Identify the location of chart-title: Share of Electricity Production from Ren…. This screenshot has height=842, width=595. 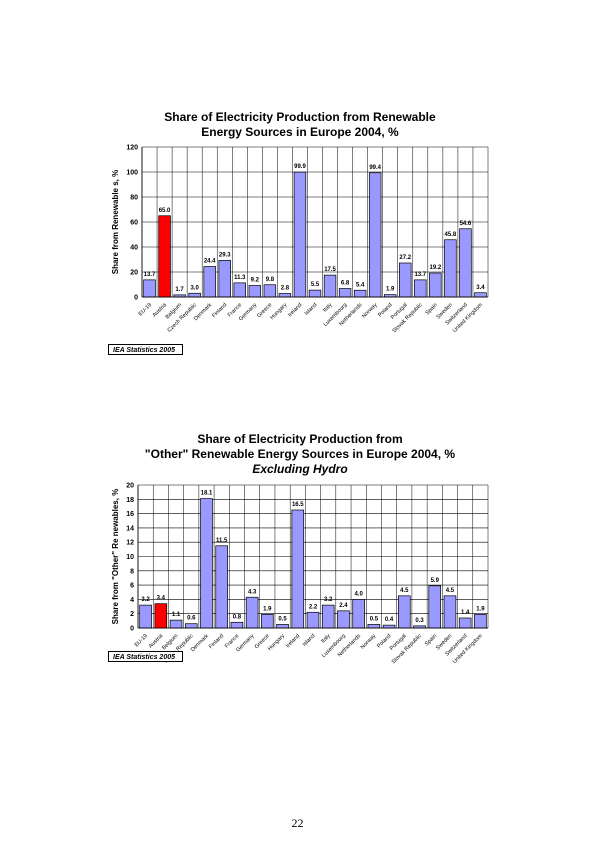
(300, 125).